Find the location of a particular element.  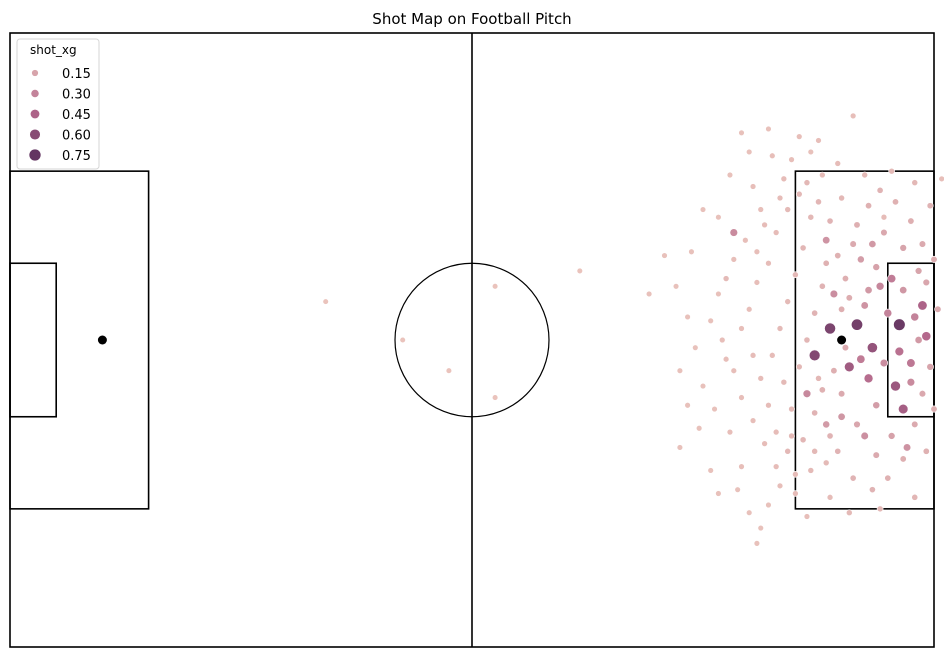

legend-label: 0.30 is located at coordinates (76, 95).